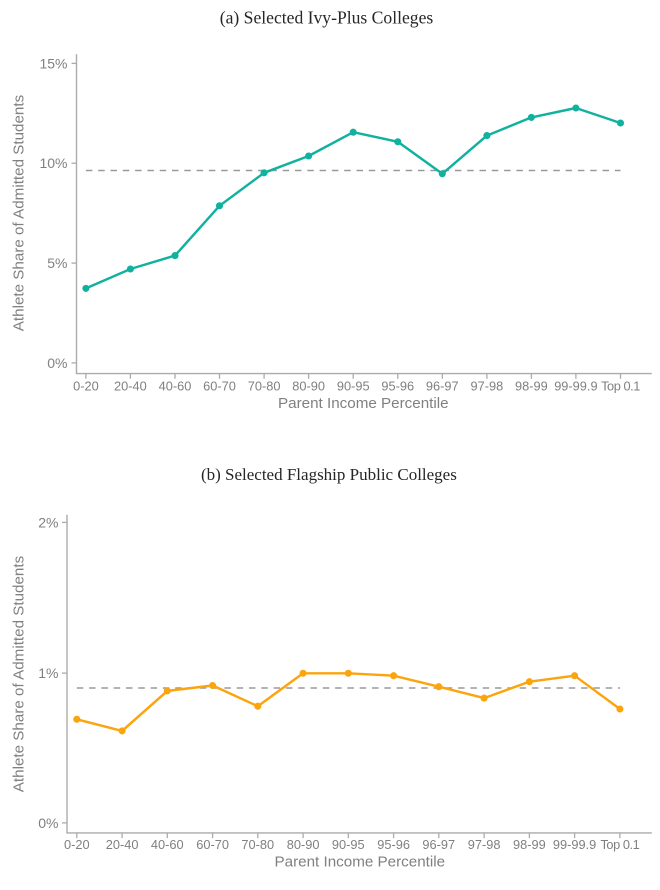 The image size is (660, 890). I want to click on svg-text: 15%, so click(53, 63).